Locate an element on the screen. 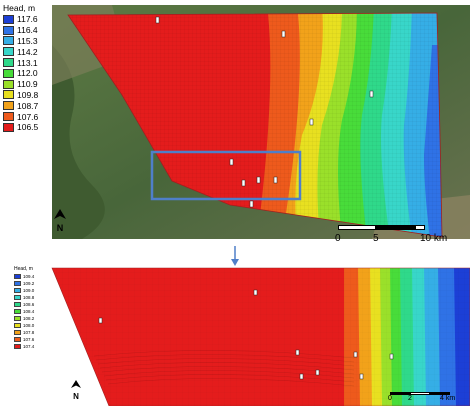 The image size is (474, 409). top-north-arrow: N is located at coordinates (60, 219).